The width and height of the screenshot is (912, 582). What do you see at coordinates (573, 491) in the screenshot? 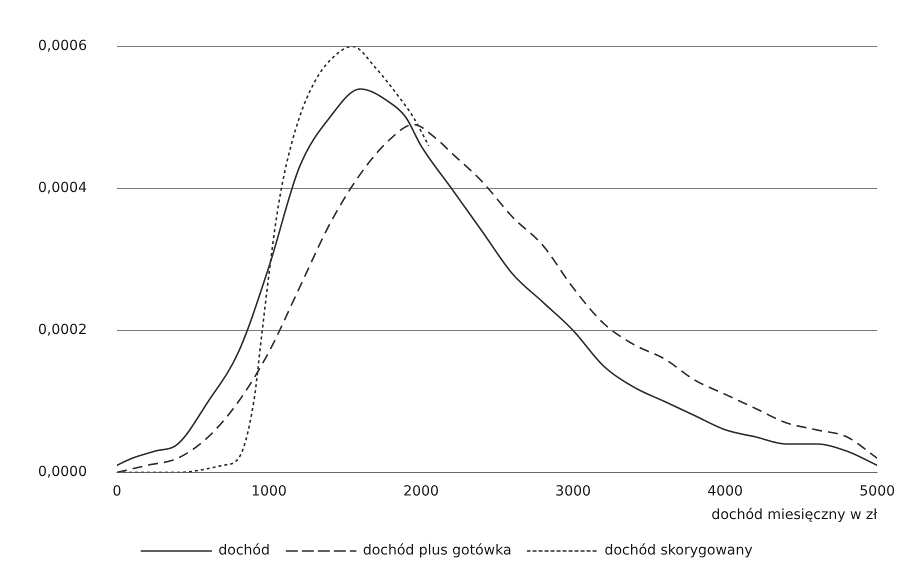
I see `x-tick-label: 3000` at bounding box center [573, 491].